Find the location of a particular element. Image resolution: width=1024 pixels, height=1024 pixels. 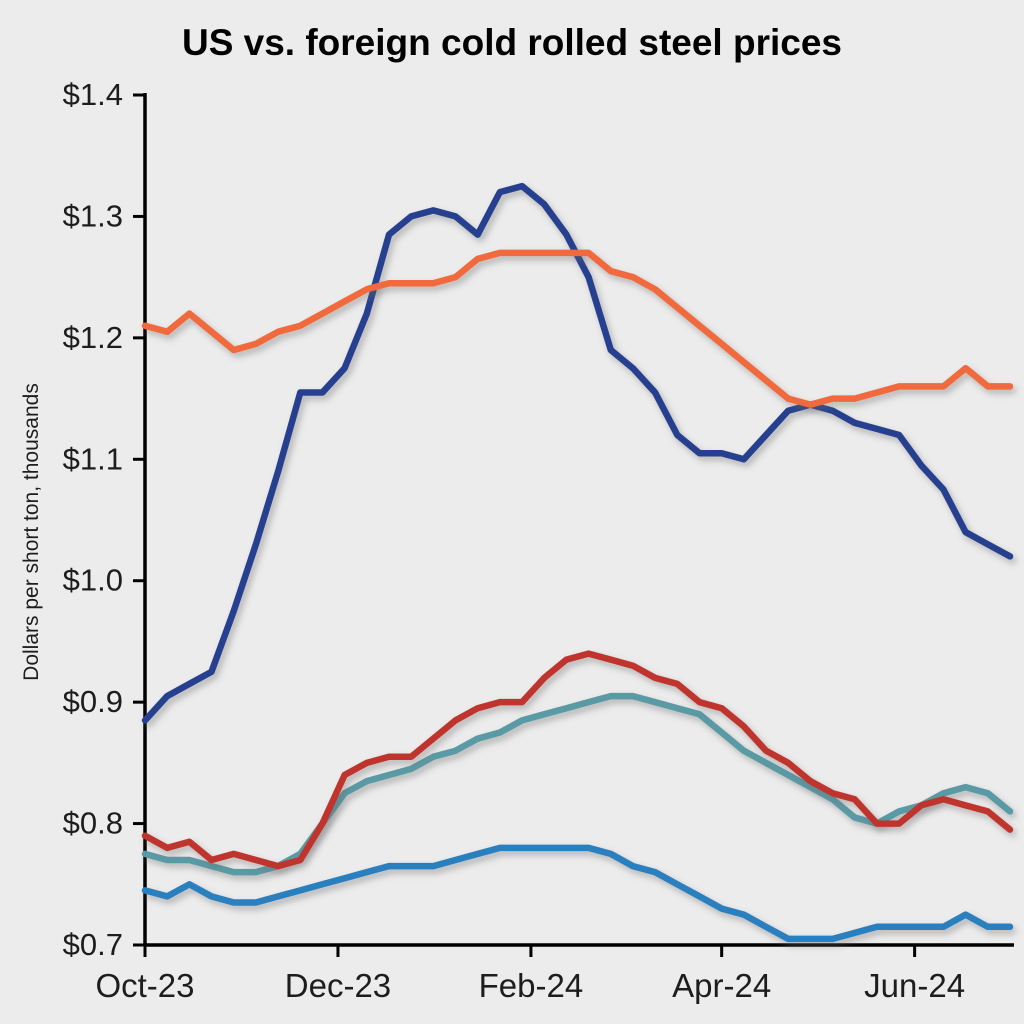

y-tick-label: $1.3 is located at coordinates (93, 215).